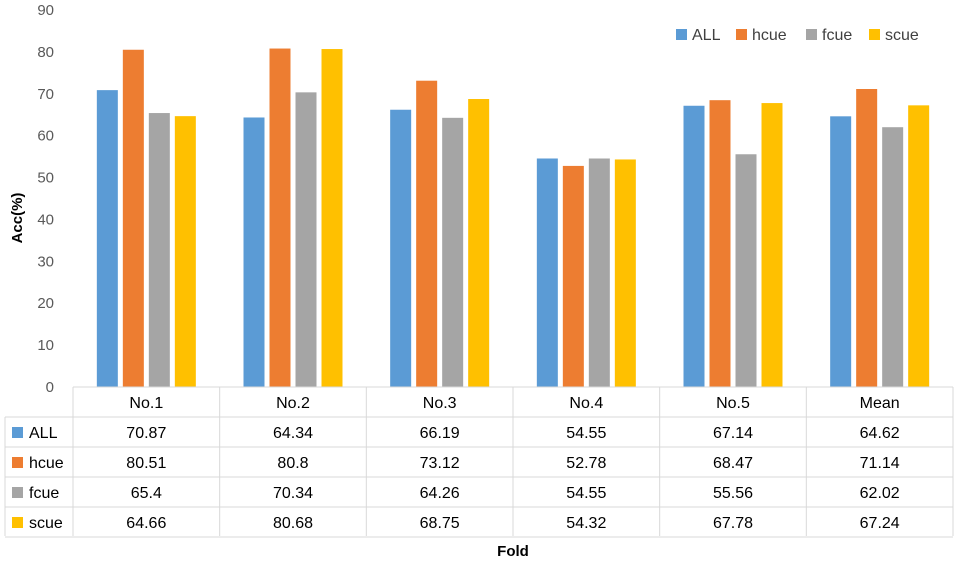  I want to click on bar-scue-No.1, so click(185, 251).